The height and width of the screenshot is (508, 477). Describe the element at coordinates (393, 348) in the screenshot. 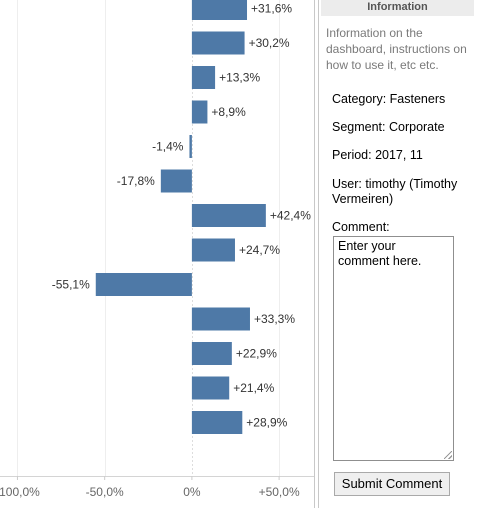

I see `comment-textarea: Enter your comment here.` at that location.